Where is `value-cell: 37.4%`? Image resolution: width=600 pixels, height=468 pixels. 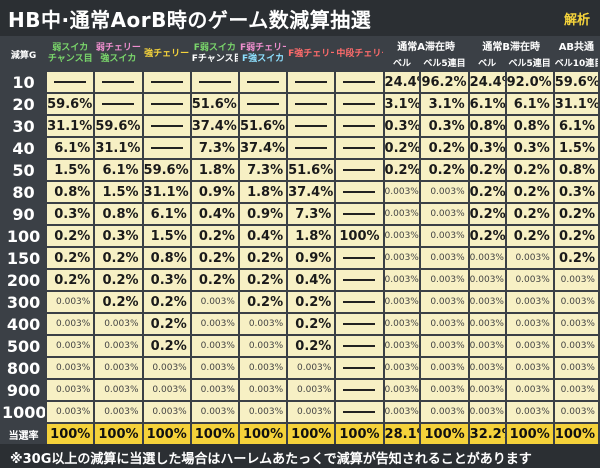 value-cell: 37.4% is located at coordinates (214, 126).